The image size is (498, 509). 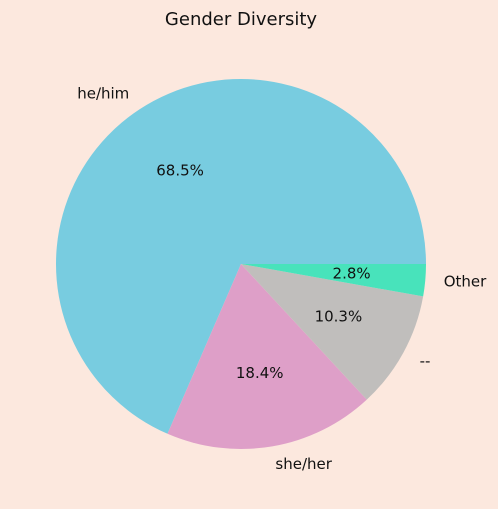 What do you see at coordinates (465, 281) in the screenshot?
I see `slice-category-label: Other` at bounding box center [465, 281].